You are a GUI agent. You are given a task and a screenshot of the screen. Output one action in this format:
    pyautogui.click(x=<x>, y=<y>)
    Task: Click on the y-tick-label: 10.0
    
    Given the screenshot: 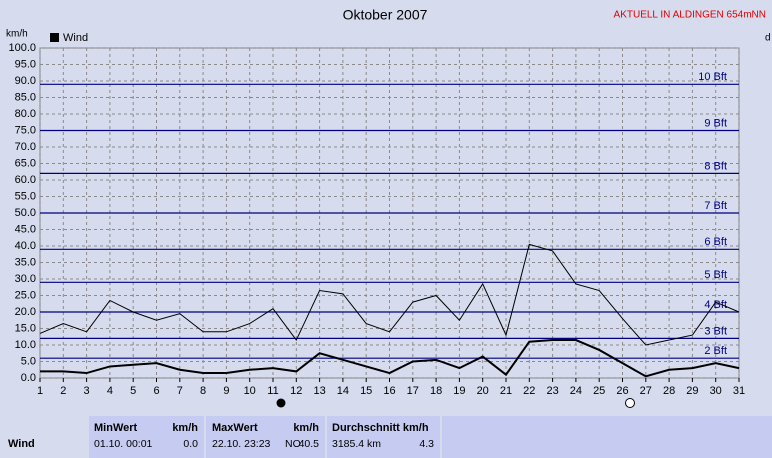 What is the action you would take?
    pyautogui.click(x=25, y=345)
    